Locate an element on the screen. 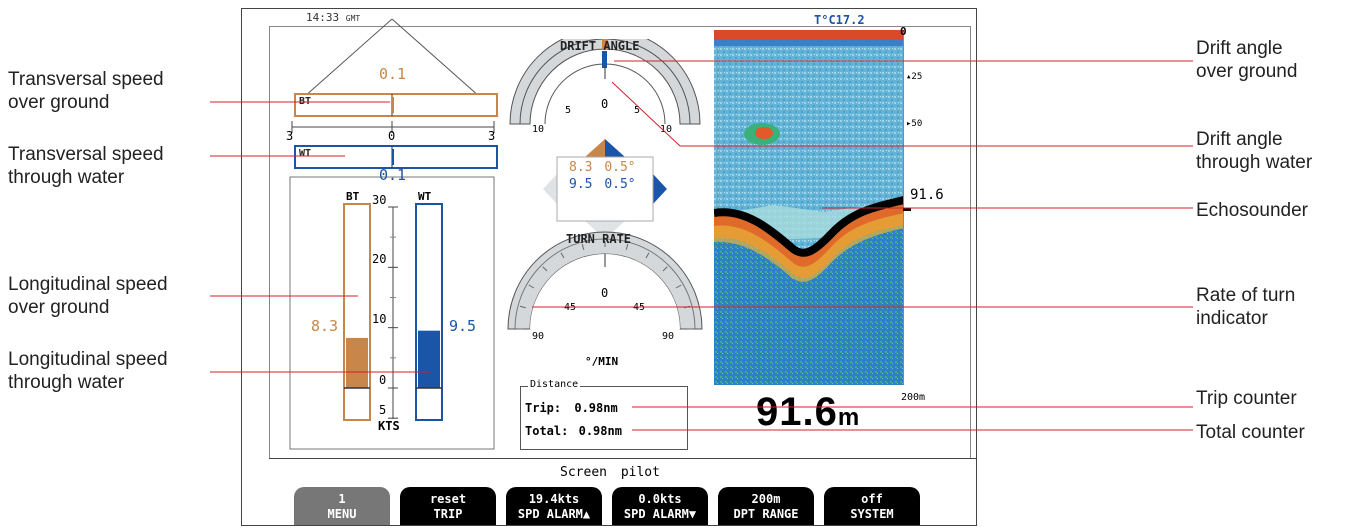 This screenshot has width=1364, height=530. drift-bottom-triangle is located at coordinates (605, 230).